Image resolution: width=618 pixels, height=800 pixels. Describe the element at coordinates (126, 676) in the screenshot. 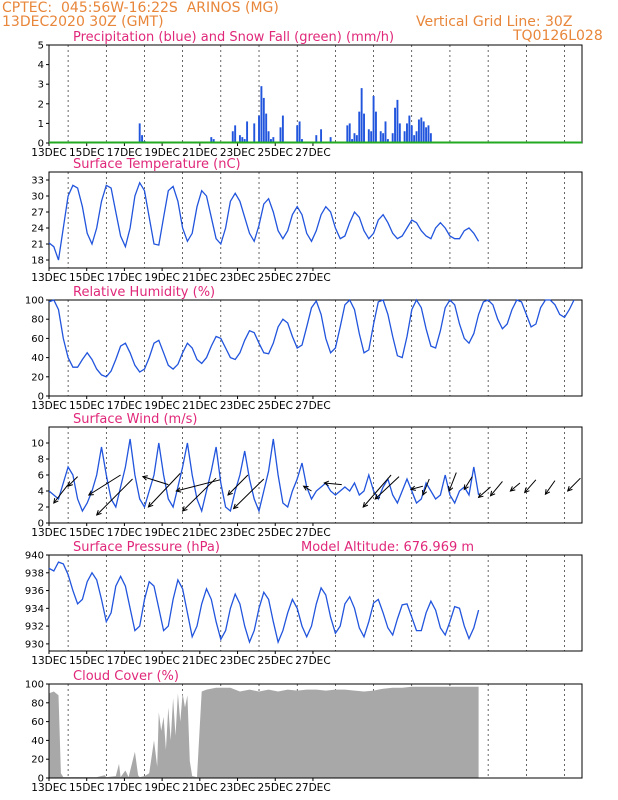

I see `panel-title: Cloud Cover (%)` at that location.